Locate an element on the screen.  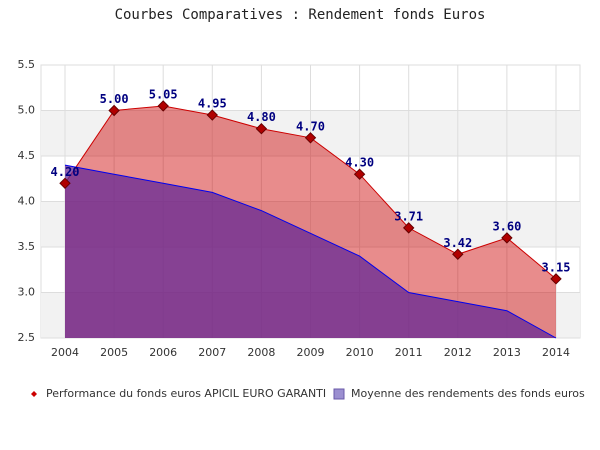
value-label: 3.42 is located at coordinates (457, 243).